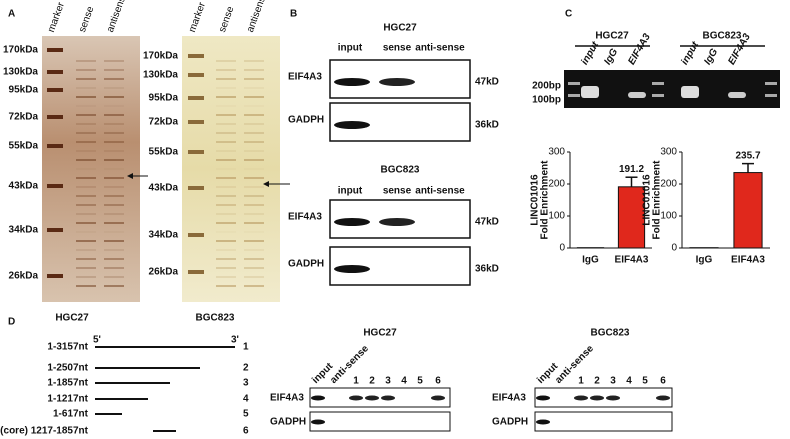 Image resolution: width=790 pixels, height=439 pixels. Describe the element at coordinates (11, 14) in the screenshot. I see `panel-letter: A` at that location.